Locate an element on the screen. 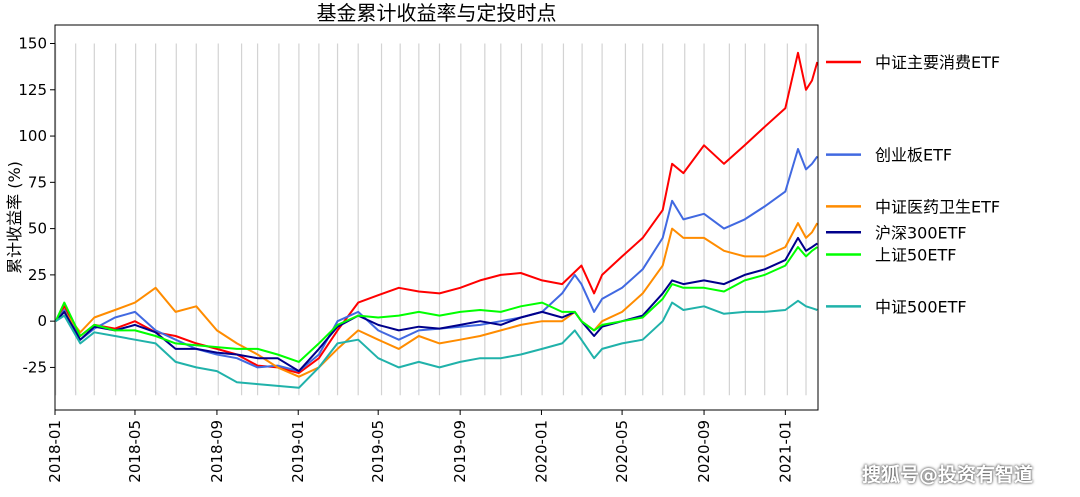  legend-label-1: 创业板ETF is located at coordinates (913, 155).